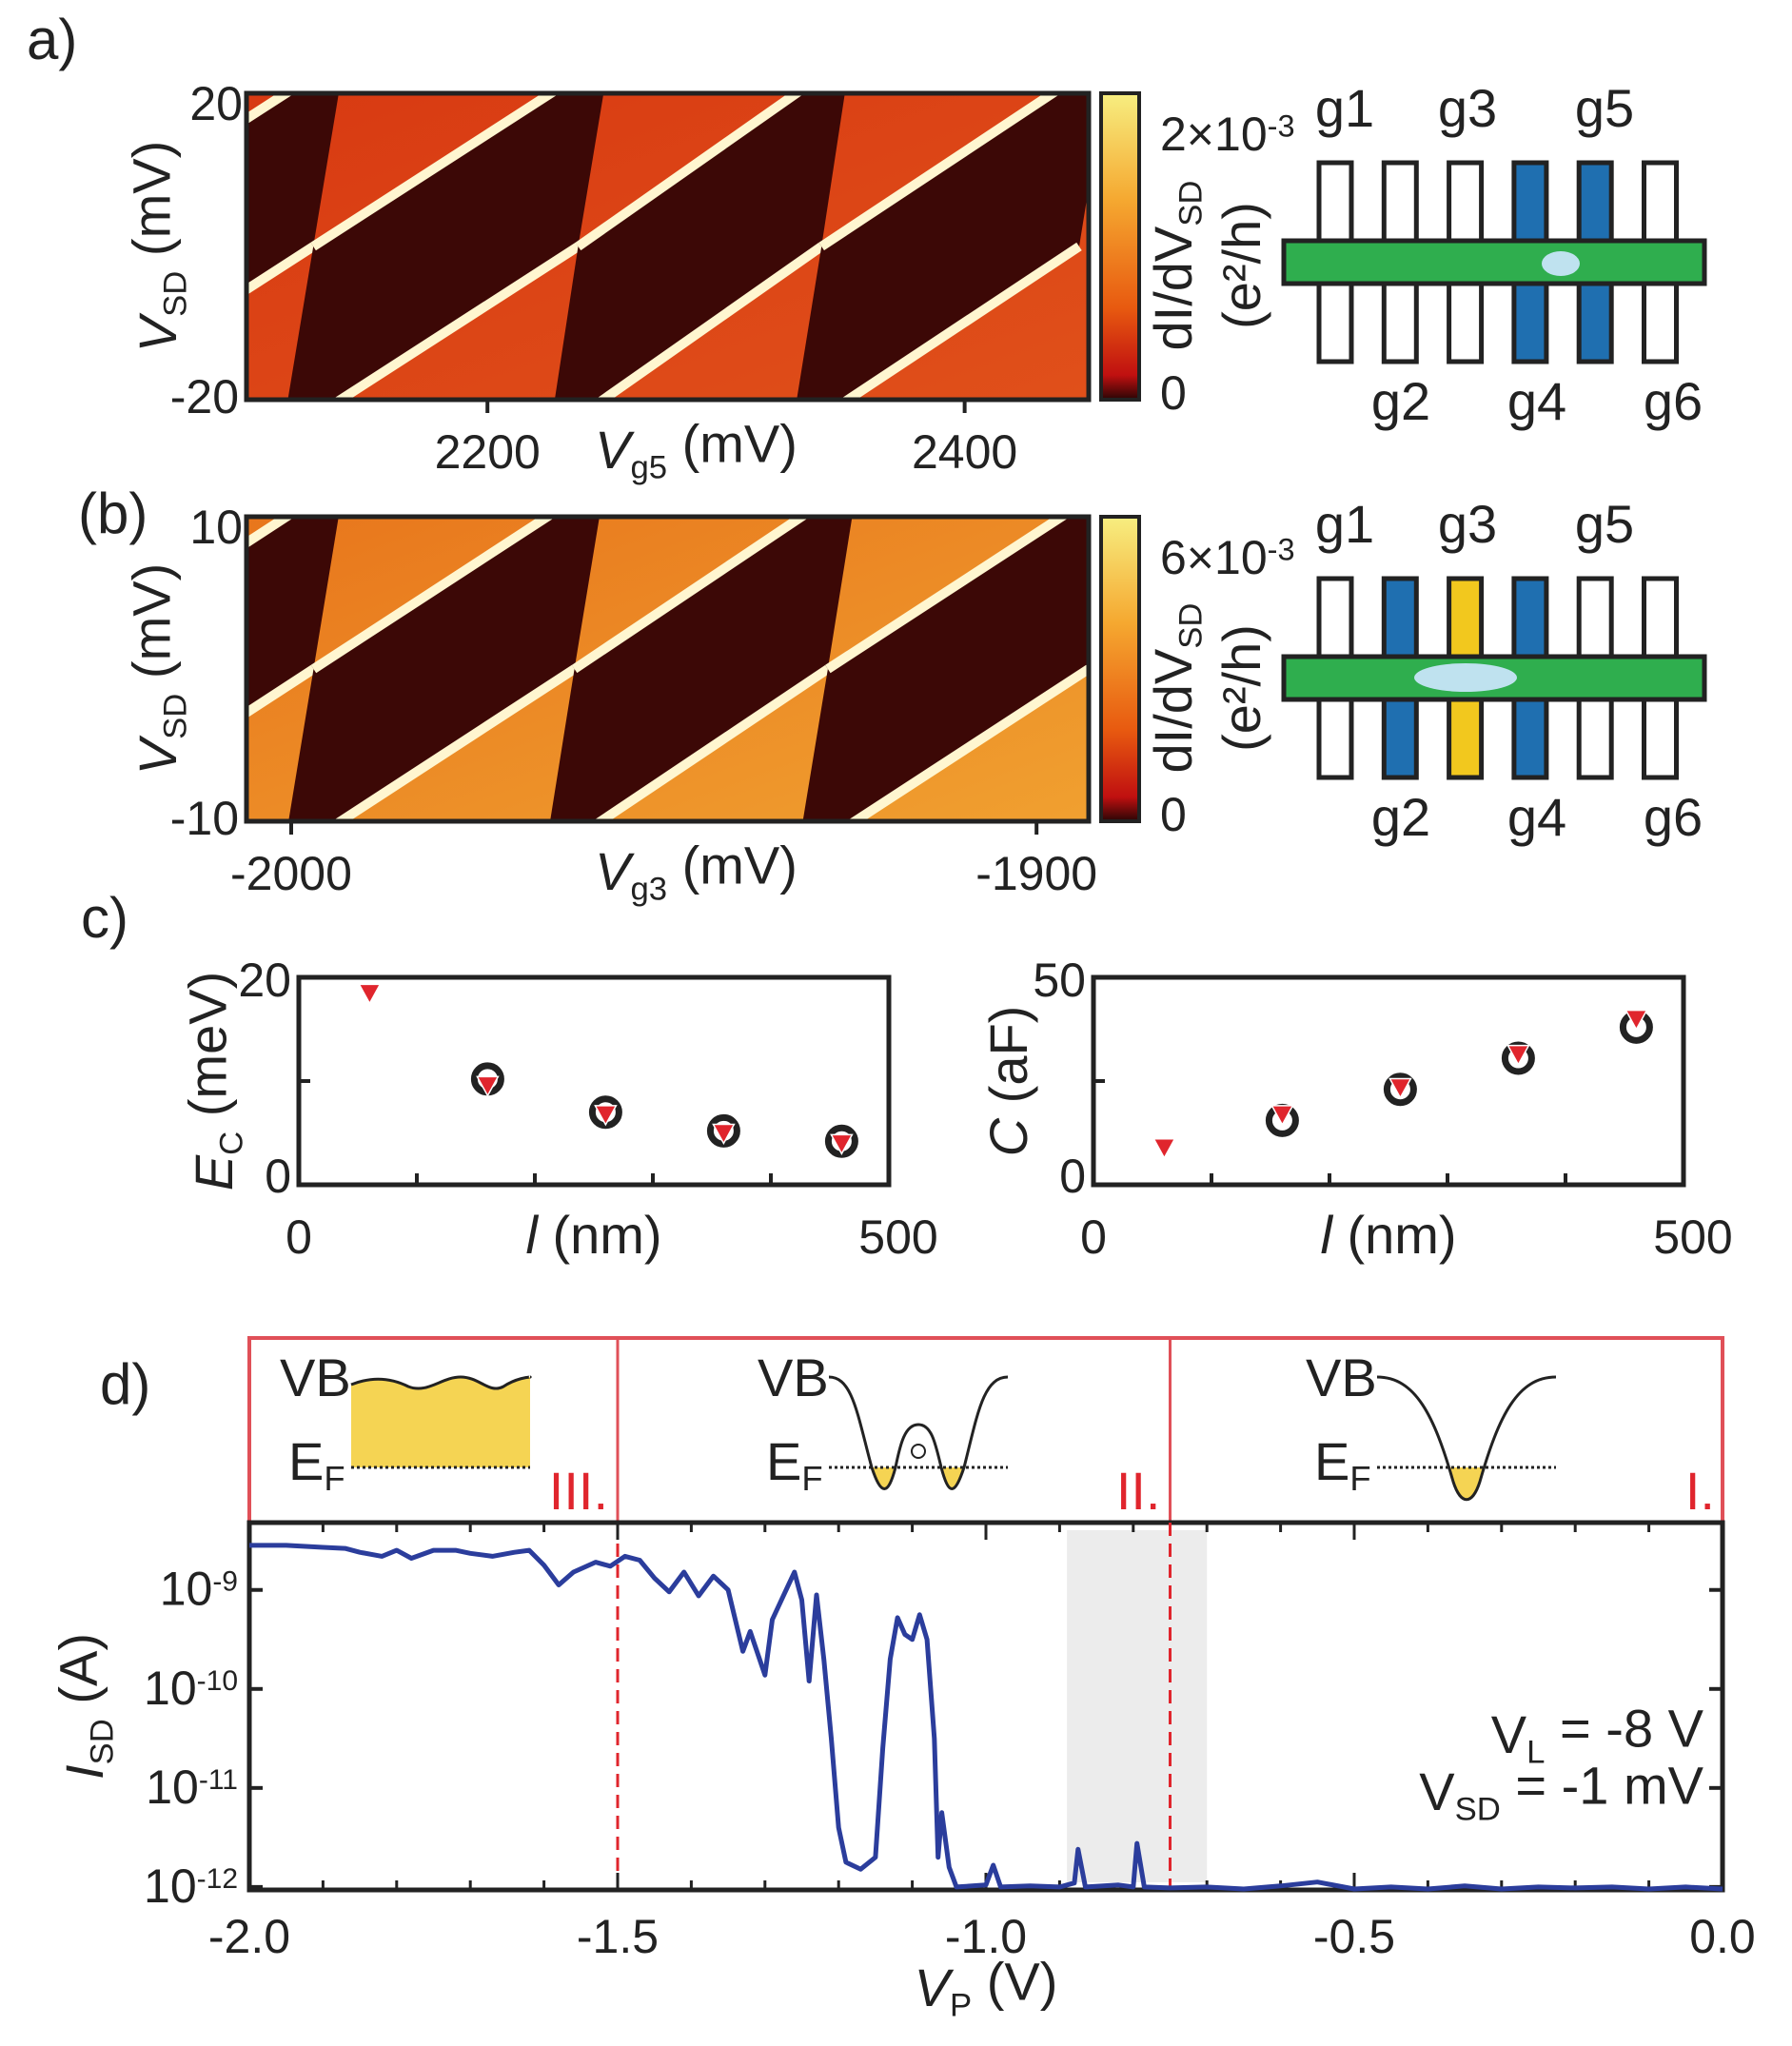  What do you see at coordinates (152, 206) in the screenshot?
I see `y-axis-label-unit: (mV)` at bounding box center [152, 206].